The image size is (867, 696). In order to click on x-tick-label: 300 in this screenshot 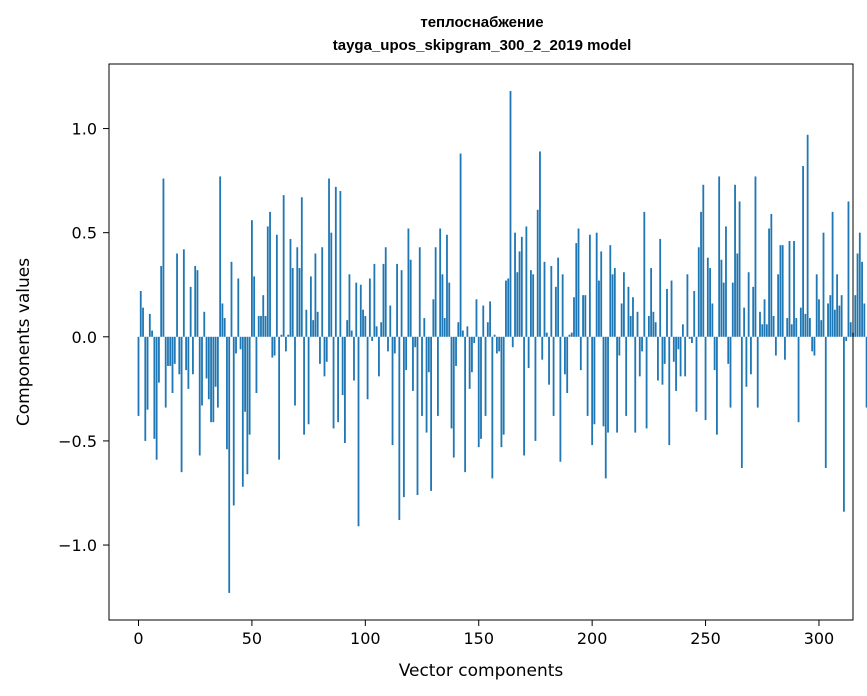, I will do `click(819, 638)`.